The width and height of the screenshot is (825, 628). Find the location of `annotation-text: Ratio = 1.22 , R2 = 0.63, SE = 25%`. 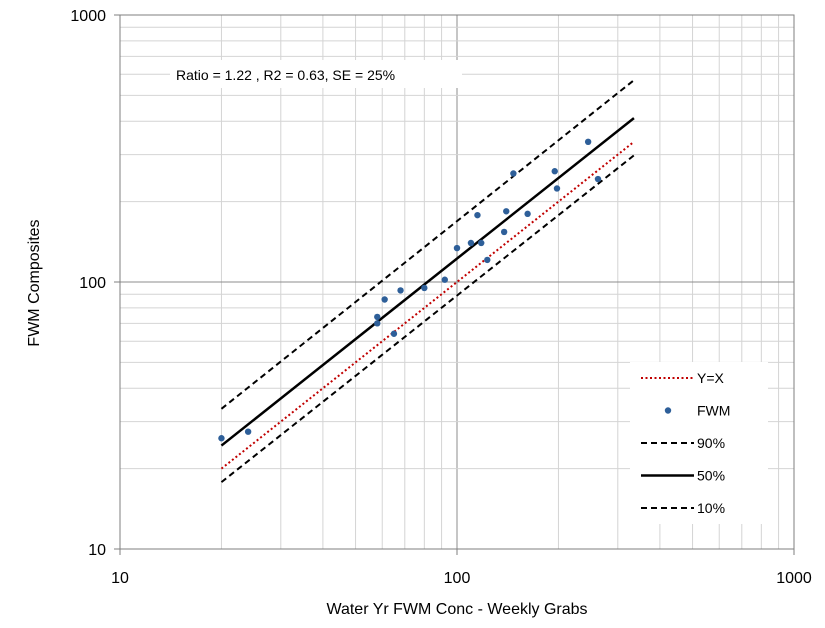

annotation-text: Ratio = 1.22 , R2 = 0.63, SE = 25% is located at coordinates (285, 75).